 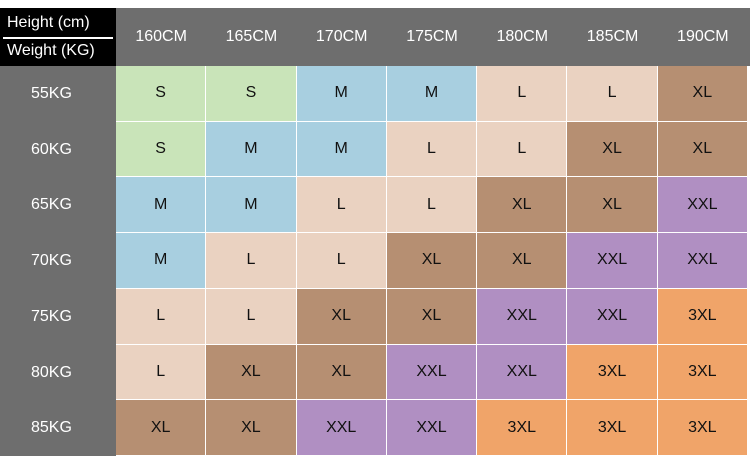 I want to click on height-column-headers: 160CM 165CM 170CM 175CM 180CM 185CM 190CM, so click(x=433, y=37).